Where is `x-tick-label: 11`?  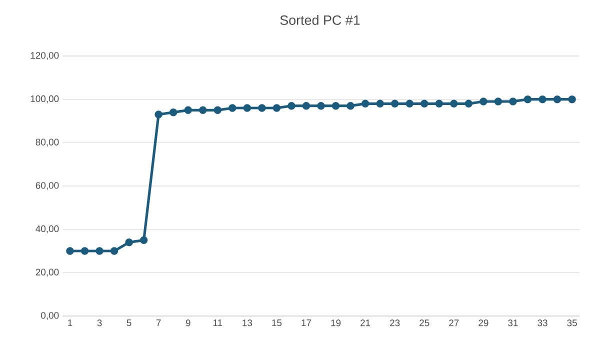
x-tick-label: 11 is located at coordinates (217, 323).